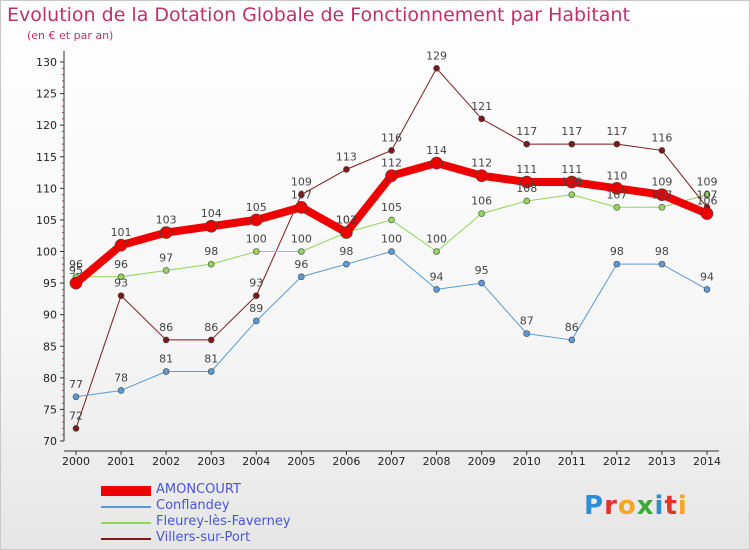 The height and width of the screenshot is (550, 750). Describe the element at coordinates (76, 384) in the screenshot. I see `data-label-conflandey: 77` at that location.